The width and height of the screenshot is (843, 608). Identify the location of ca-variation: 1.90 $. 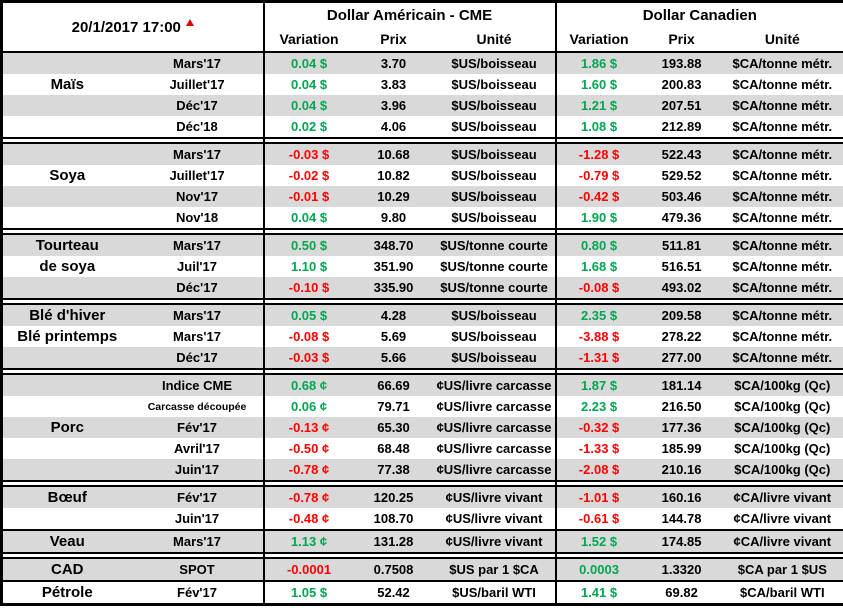
(598, 218).